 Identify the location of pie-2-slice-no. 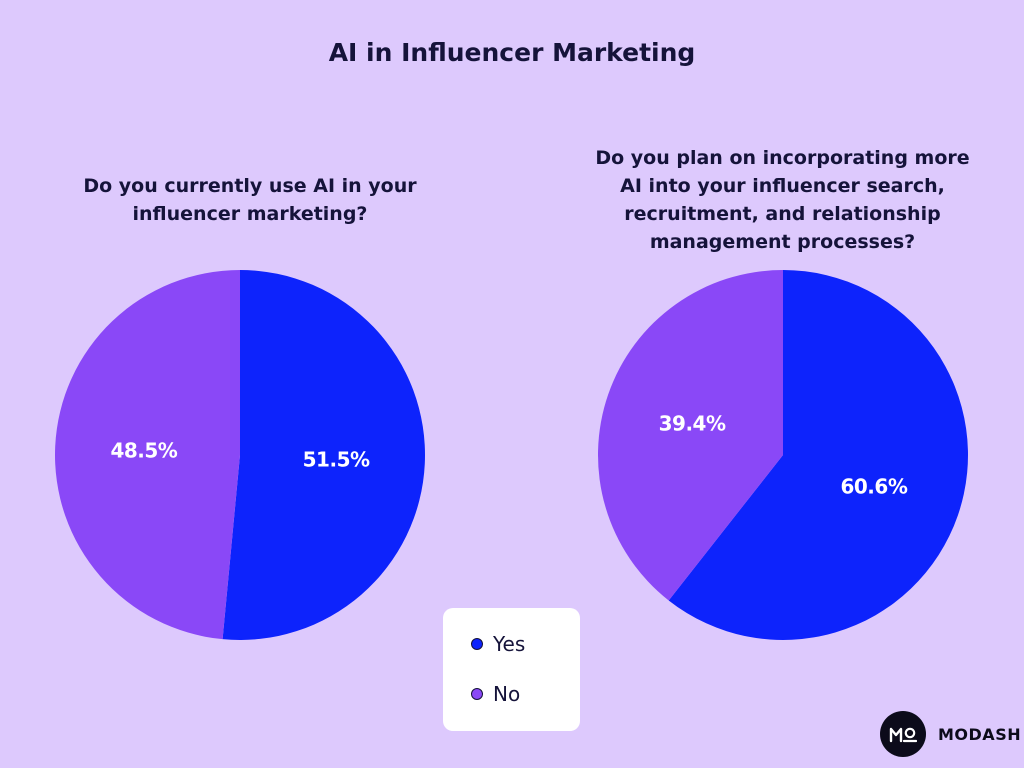
(690, 435).